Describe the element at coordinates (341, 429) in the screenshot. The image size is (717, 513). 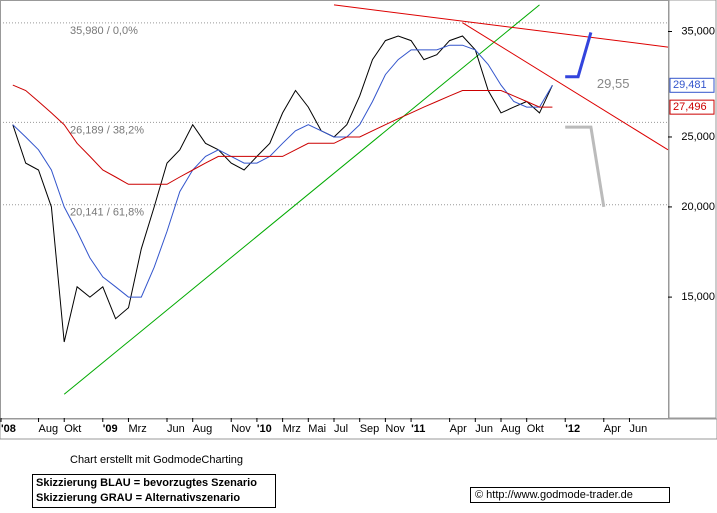
I see `x-tick-label: Jul` at that location.